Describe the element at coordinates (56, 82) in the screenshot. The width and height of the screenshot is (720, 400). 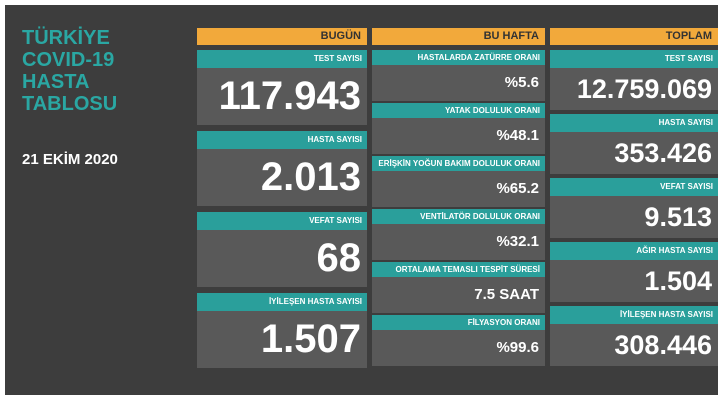
I see `title-line: HASTA` at that location.